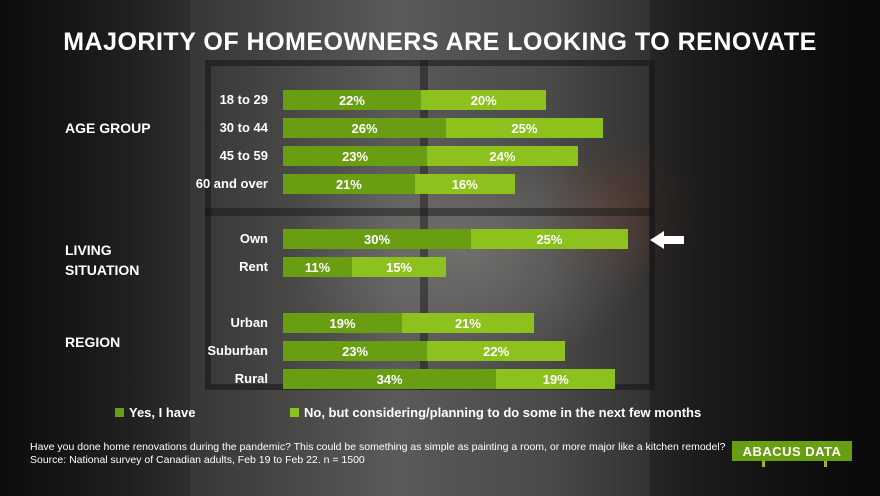 This screenshot has height=496, width=880. I want to click on category-label: Urban, so click(249, 322).